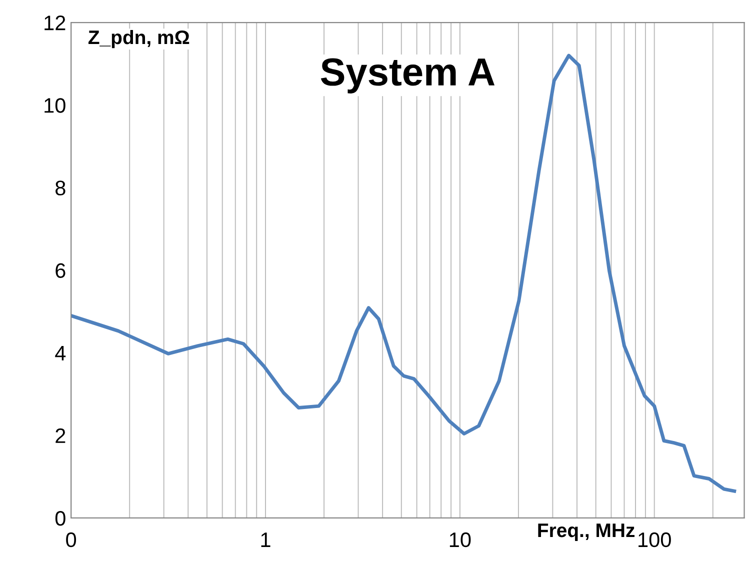  What do you see at coordinates (586, 533) in the screenshot?
I see `x-axis-title: Freq., MHz` at bounding box center [586, 533].